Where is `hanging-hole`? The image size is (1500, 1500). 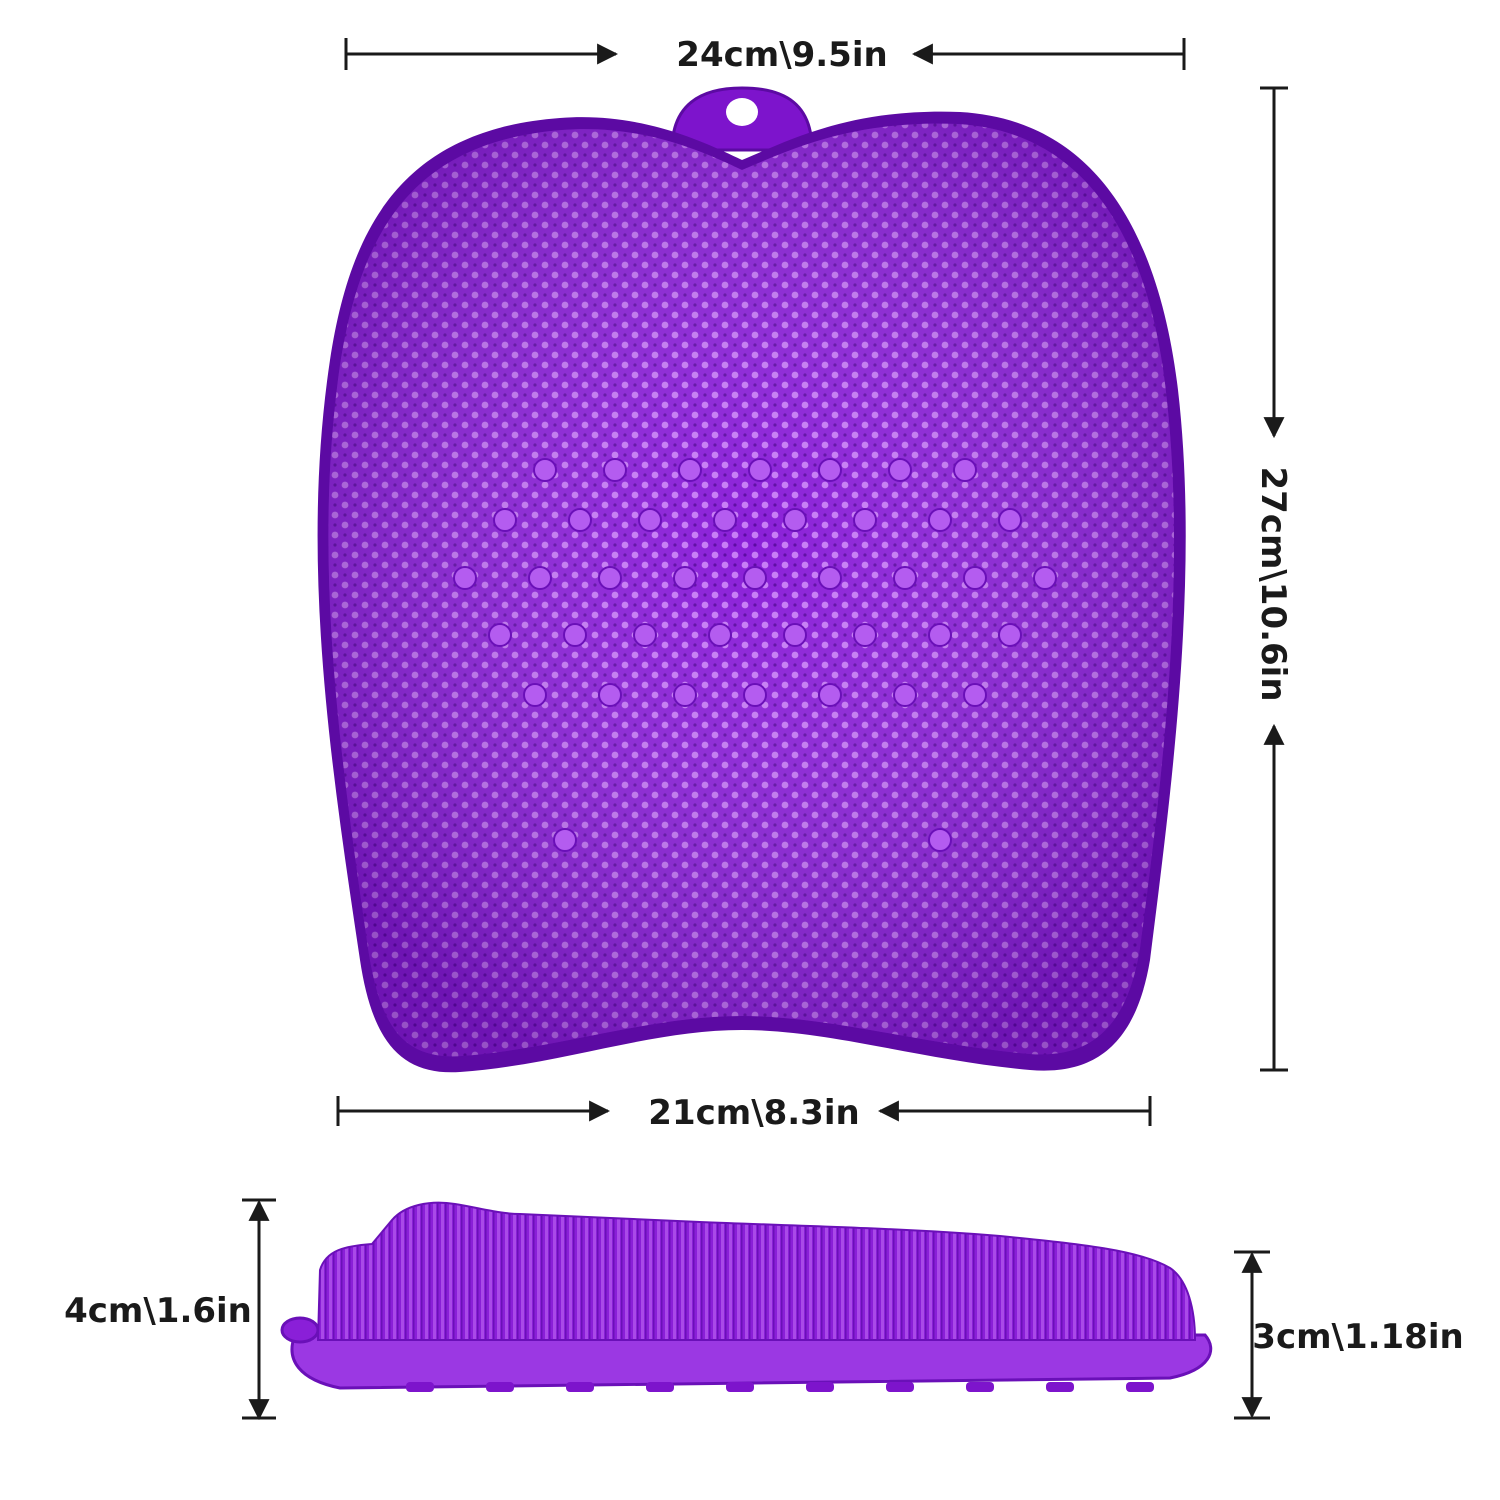
hanging-hole is located at coordinates (742, 112).